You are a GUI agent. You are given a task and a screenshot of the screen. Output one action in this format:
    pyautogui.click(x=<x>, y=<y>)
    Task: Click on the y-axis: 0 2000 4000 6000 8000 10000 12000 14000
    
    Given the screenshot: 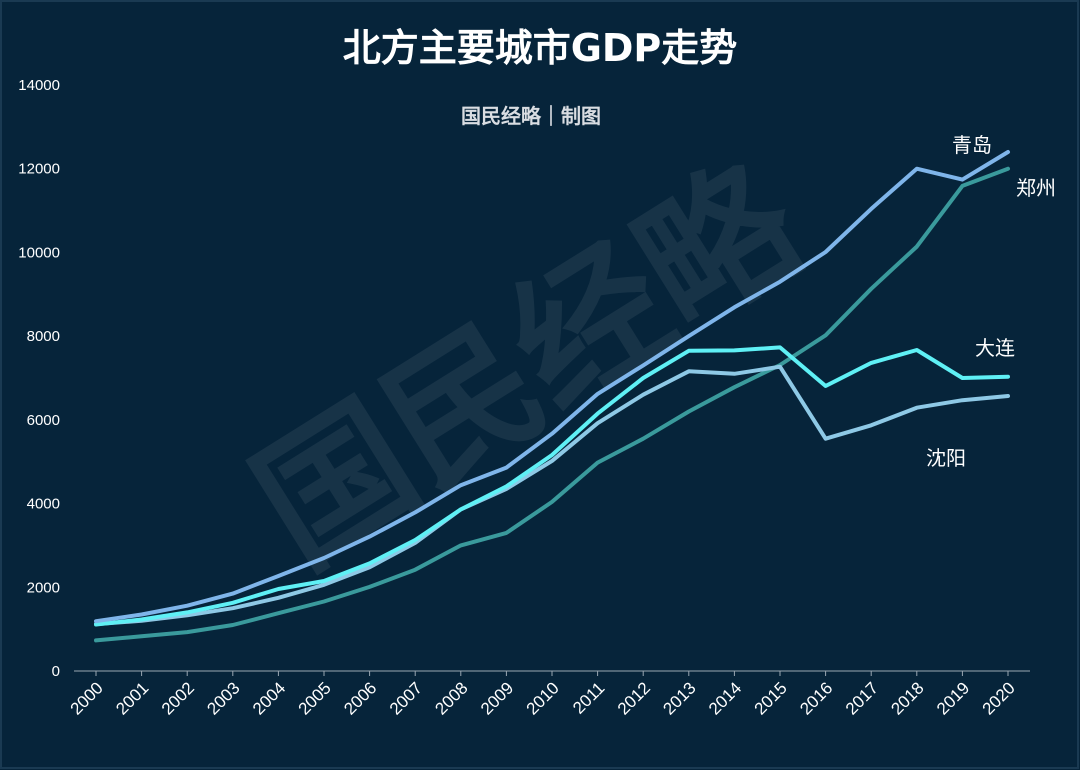 What is the action you would take?
    pyautogui.click(x=39, y=378)
    